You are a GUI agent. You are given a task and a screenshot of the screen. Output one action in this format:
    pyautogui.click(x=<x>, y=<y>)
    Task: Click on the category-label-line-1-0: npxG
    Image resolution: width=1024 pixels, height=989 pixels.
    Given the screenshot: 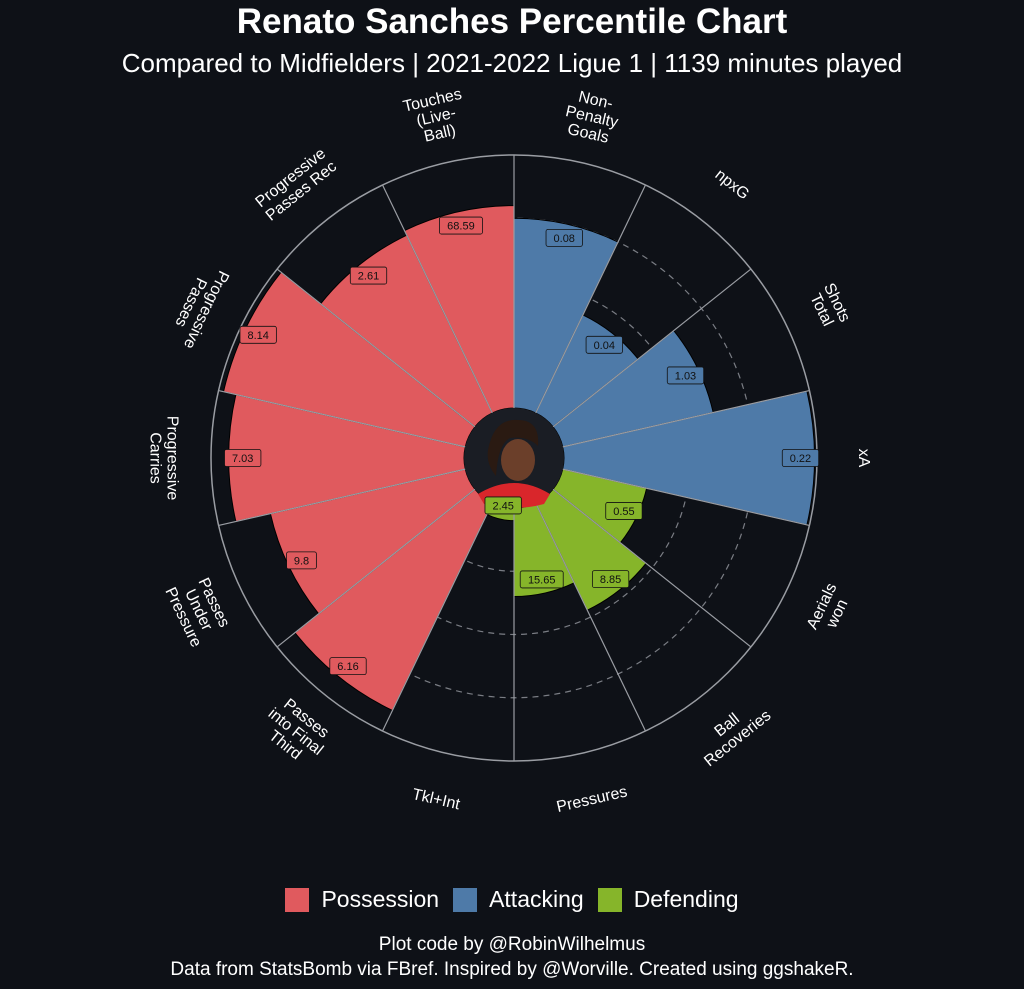 What is the action you would take?
    pyautogui.click(x=732, y=184)
    